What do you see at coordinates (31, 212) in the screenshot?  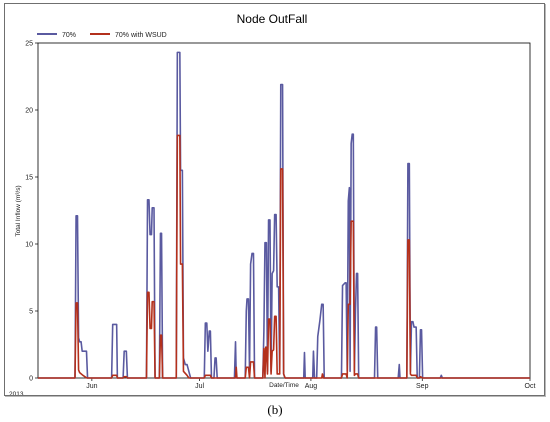 I see `y-axis: 0 5 10 15 20 25` at bounding box center [31, 212].